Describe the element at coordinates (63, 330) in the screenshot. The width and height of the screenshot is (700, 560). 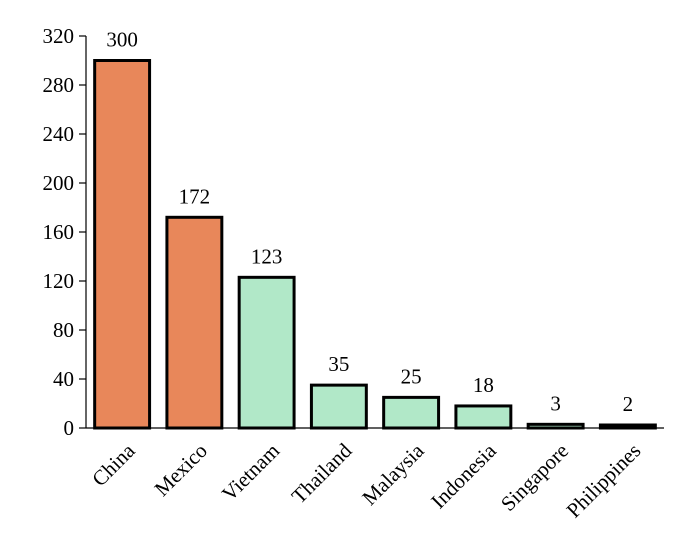
I see `y-tick-label: 80` at that location.